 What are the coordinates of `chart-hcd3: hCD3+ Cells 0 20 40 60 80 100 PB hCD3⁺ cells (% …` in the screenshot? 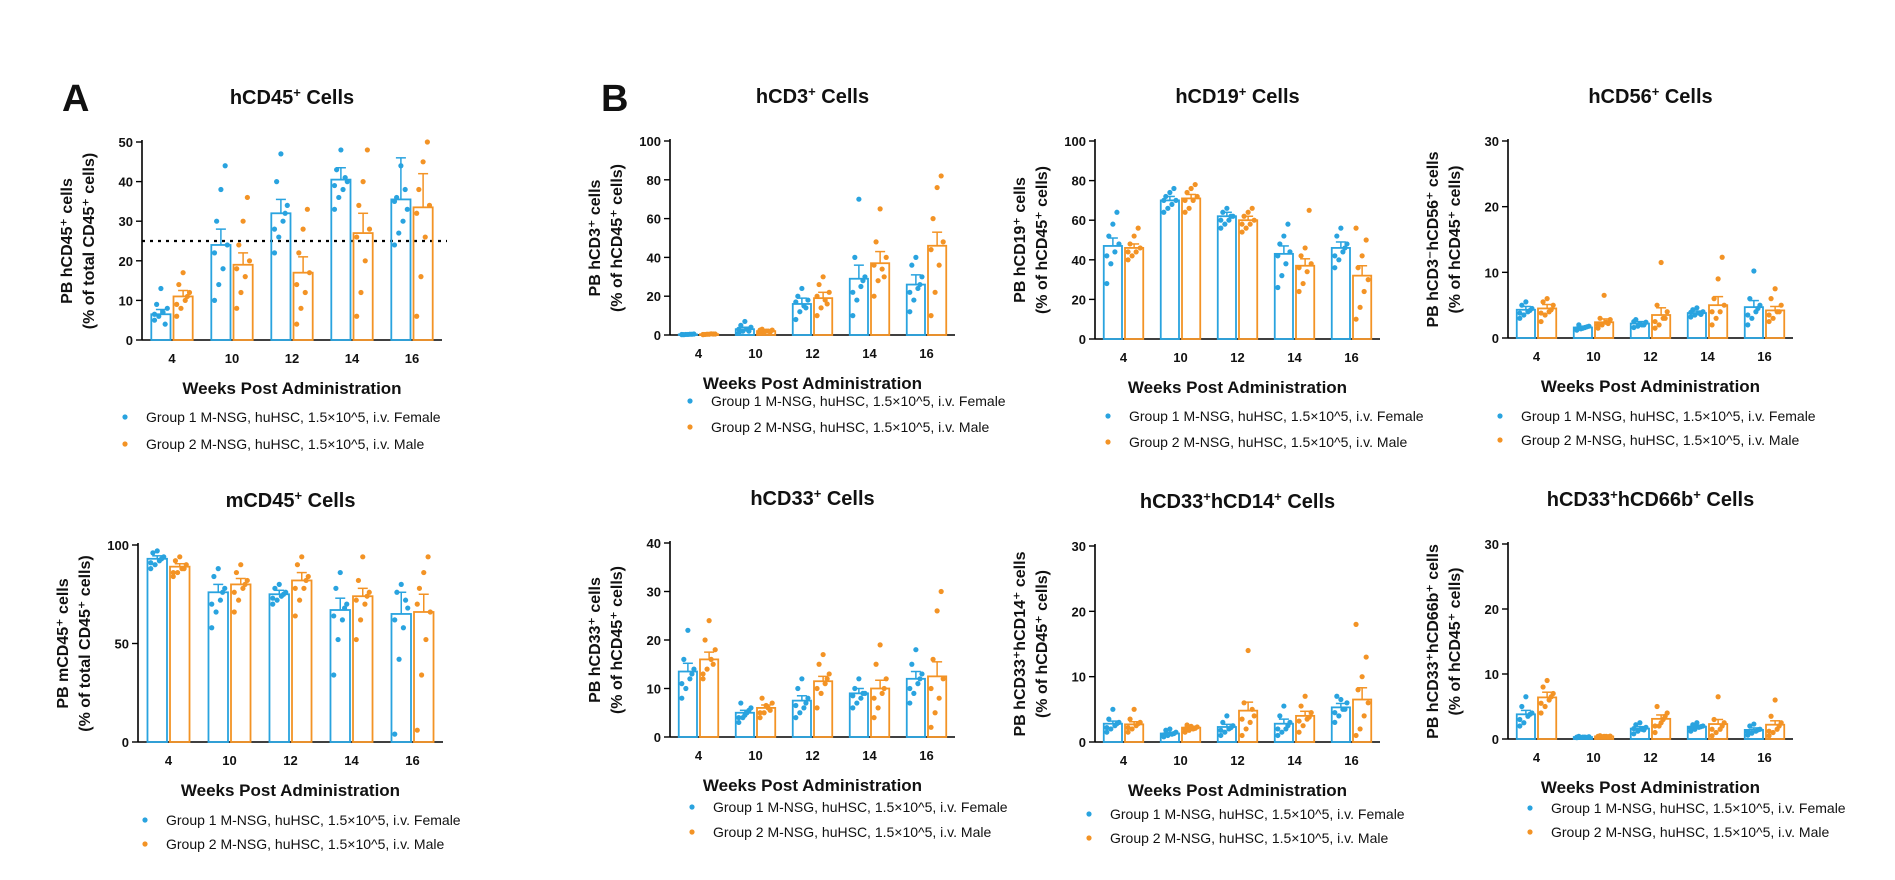 It's located at (796, 260).